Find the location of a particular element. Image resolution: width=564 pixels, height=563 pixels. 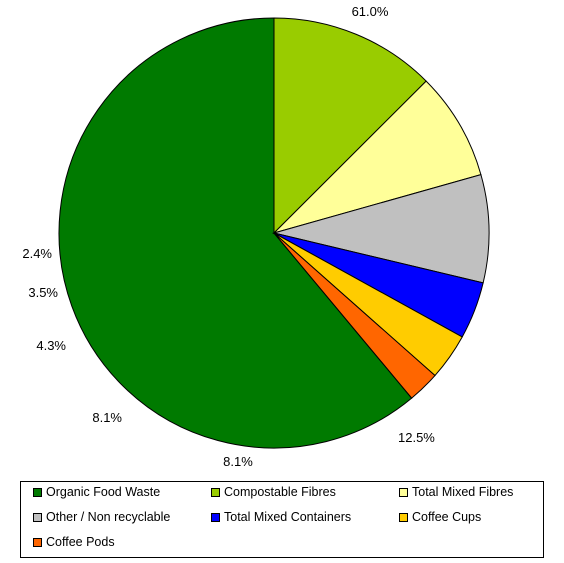

legend-item: Organic Food Waste is located at coordinates (96, 492).